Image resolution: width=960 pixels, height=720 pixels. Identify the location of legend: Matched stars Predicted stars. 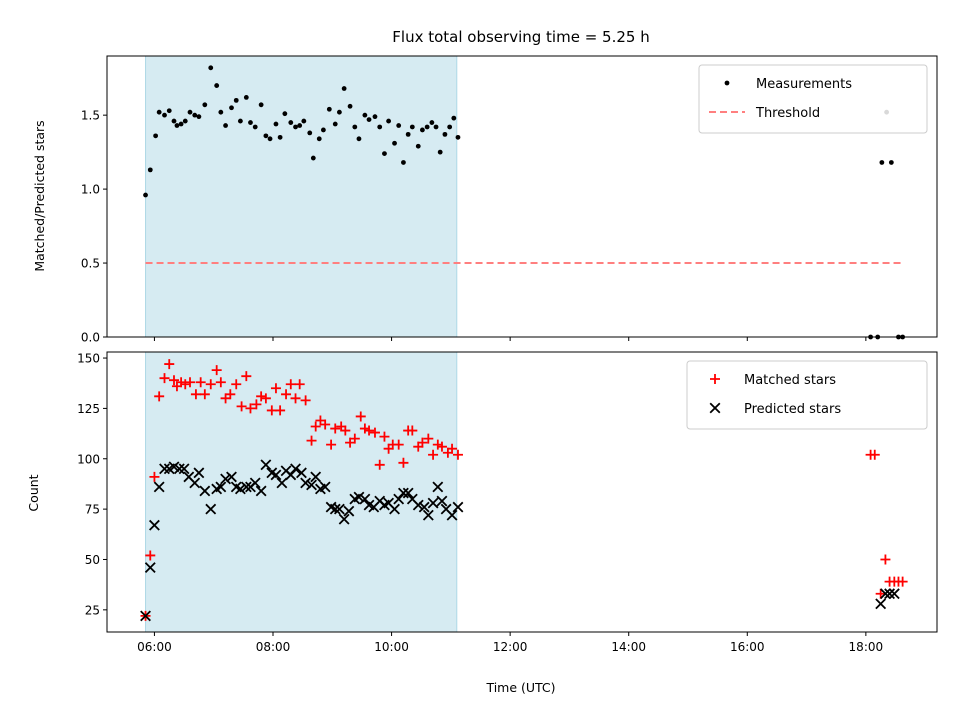
(807, 395).